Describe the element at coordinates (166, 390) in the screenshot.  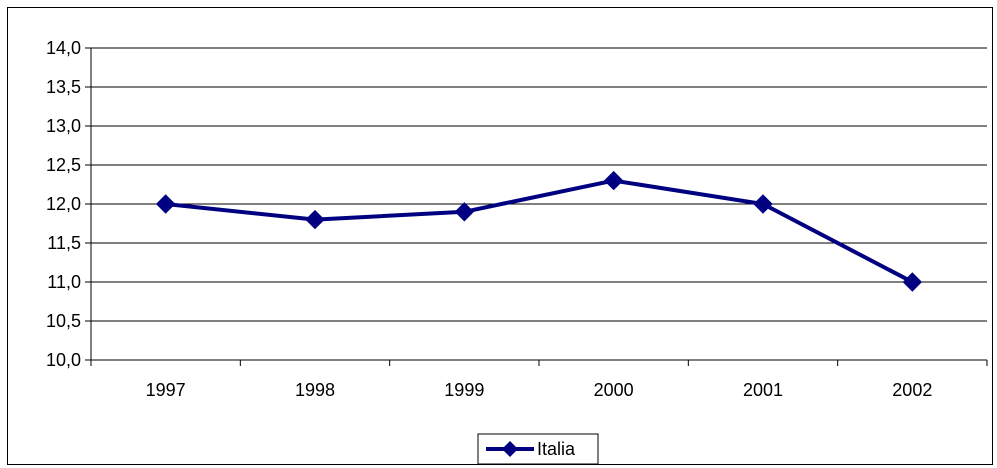
I see `x-tick-label: 1997` at that location.